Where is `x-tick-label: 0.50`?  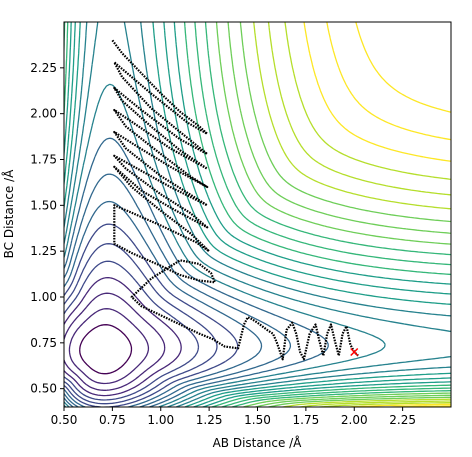 x-tick-label: 0.50 is located at coordinates (64, 420).